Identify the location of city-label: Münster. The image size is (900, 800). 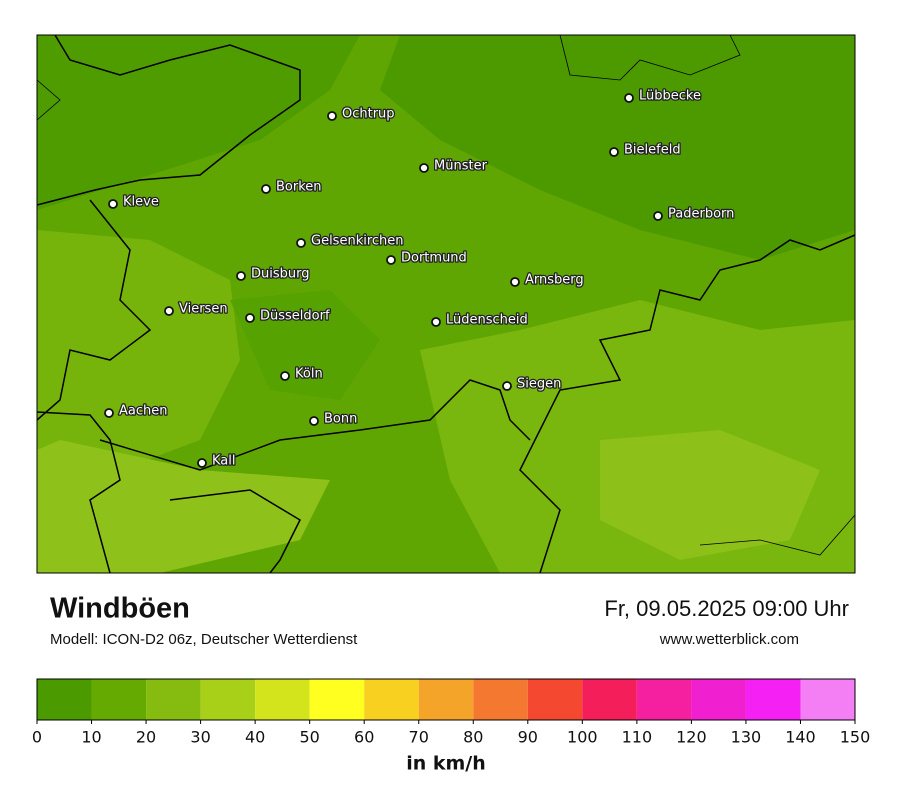
(461, 166).